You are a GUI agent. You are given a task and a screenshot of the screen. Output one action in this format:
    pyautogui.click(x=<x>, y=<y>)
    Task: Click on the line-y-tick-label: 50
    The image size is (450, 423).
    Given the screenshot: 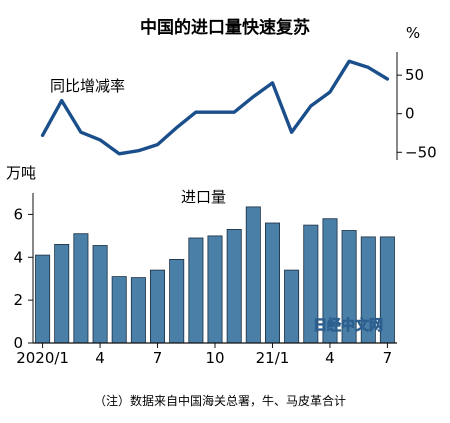 What is the action you would take?
    pyautogui.click(x=414, y=75)
    